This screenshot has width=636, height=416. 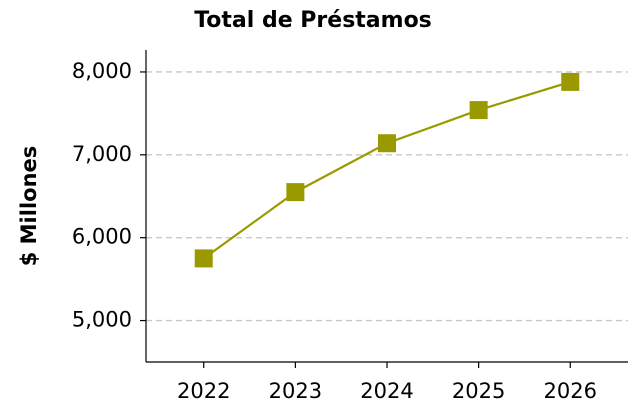 What do you see at coordinates (313, 20) in the screenshot?
I see `chart-title: Total de Préstamos` at bounding box center [313, 20].